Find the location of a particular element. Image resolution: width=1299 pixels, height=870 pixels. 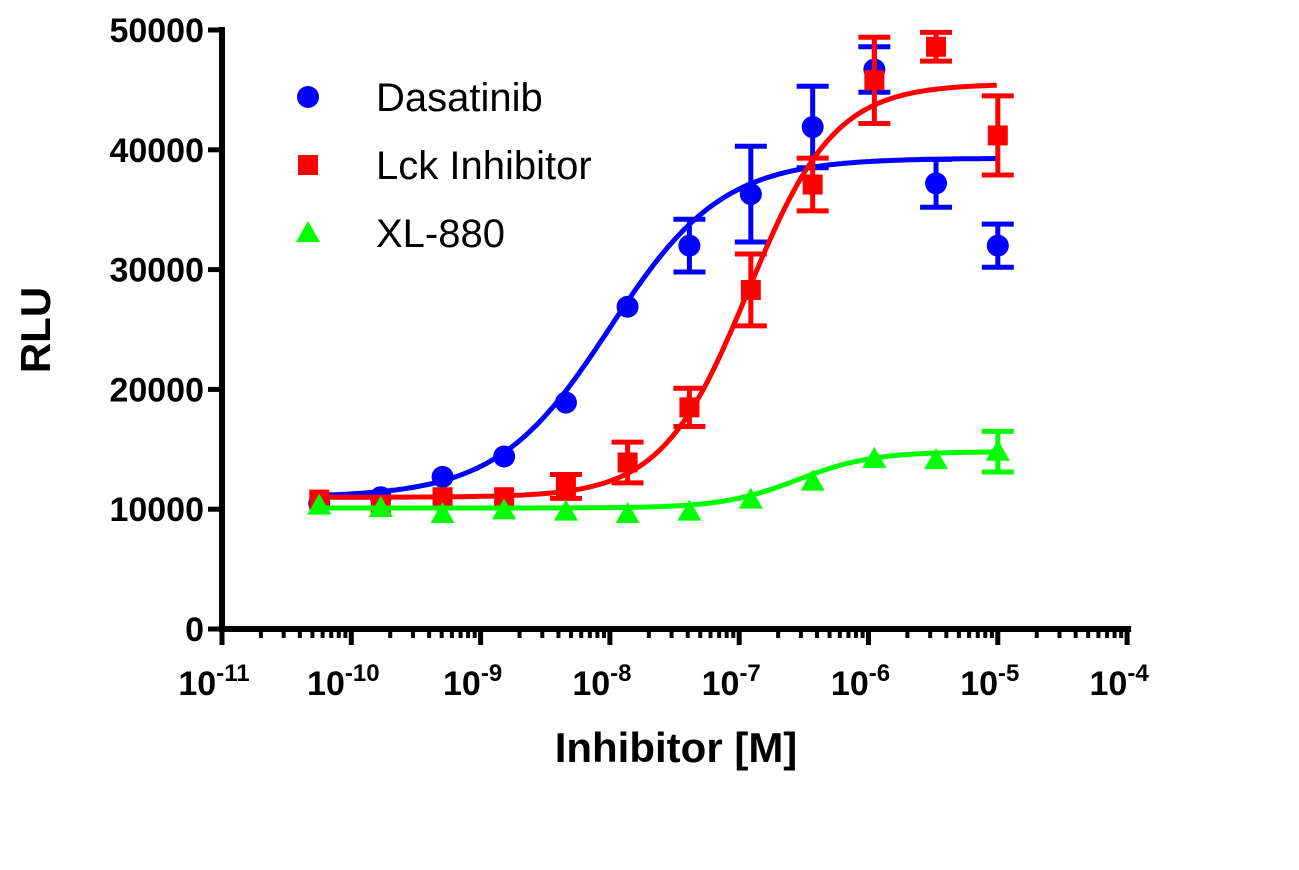

x-tick-label: 10⁻¹¹ is located at coordinates (213, 681).